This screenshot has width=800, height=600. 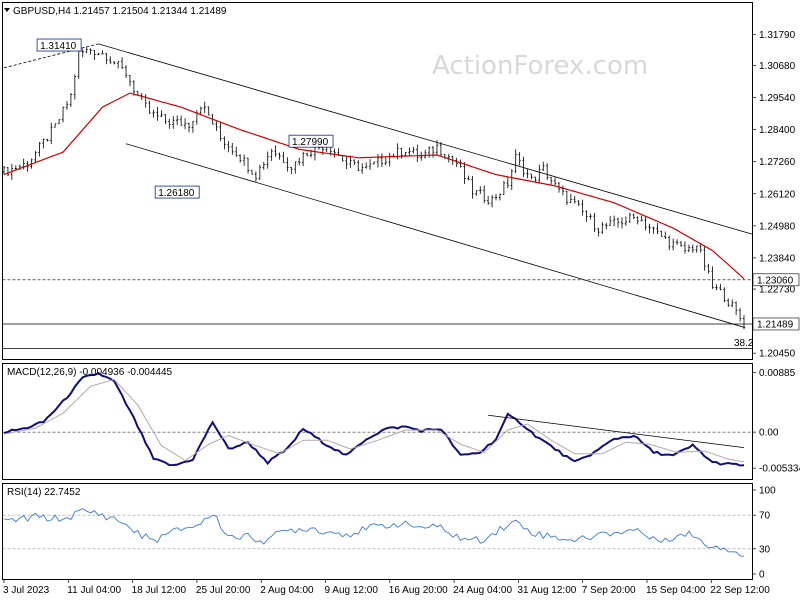 I want to click on price-tick-label: 1.31790, so click(x=777, y=35).